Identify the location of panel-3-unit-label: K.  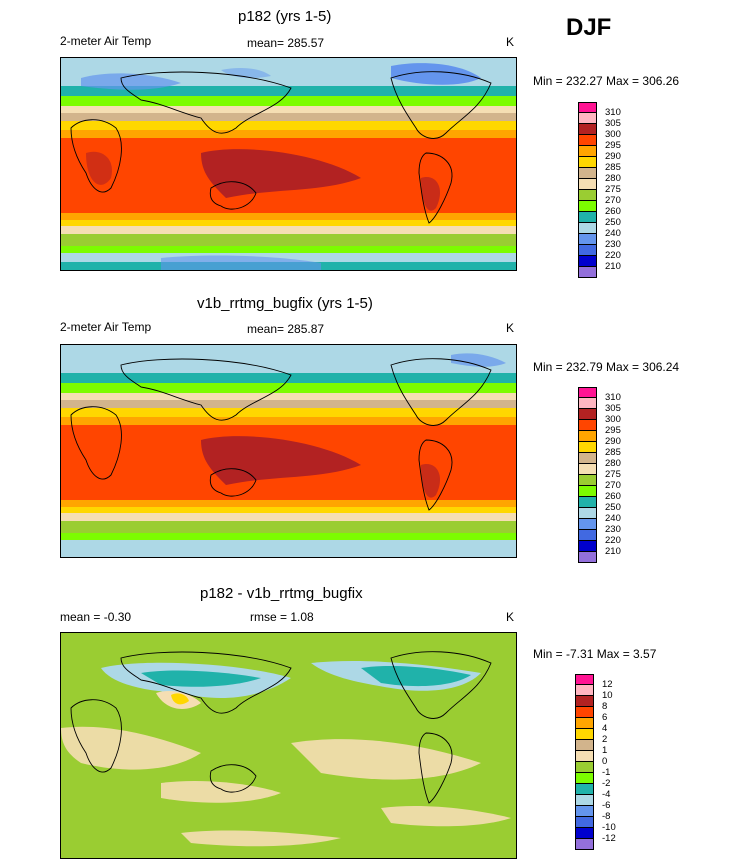
(510, 617).